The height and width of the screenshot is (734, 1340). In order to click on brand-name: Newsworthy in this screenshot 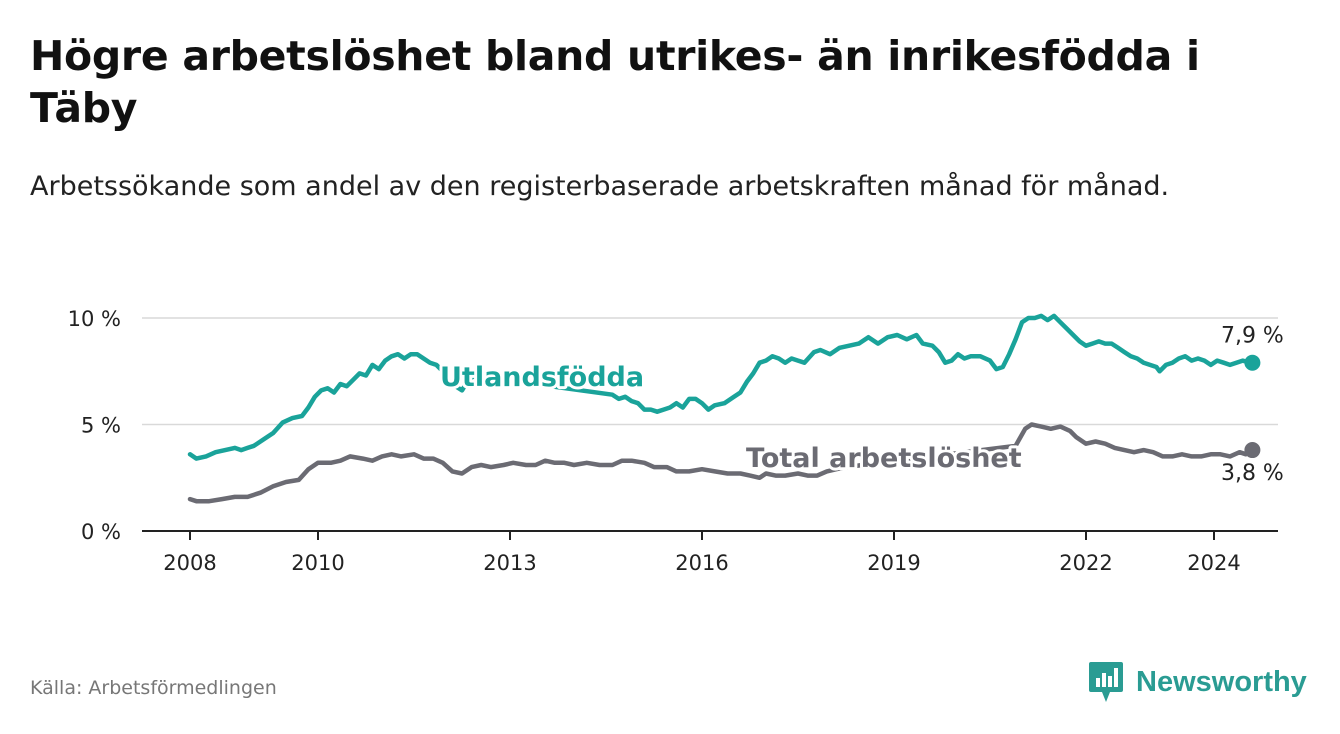, I will do `click(1221, 681)`.